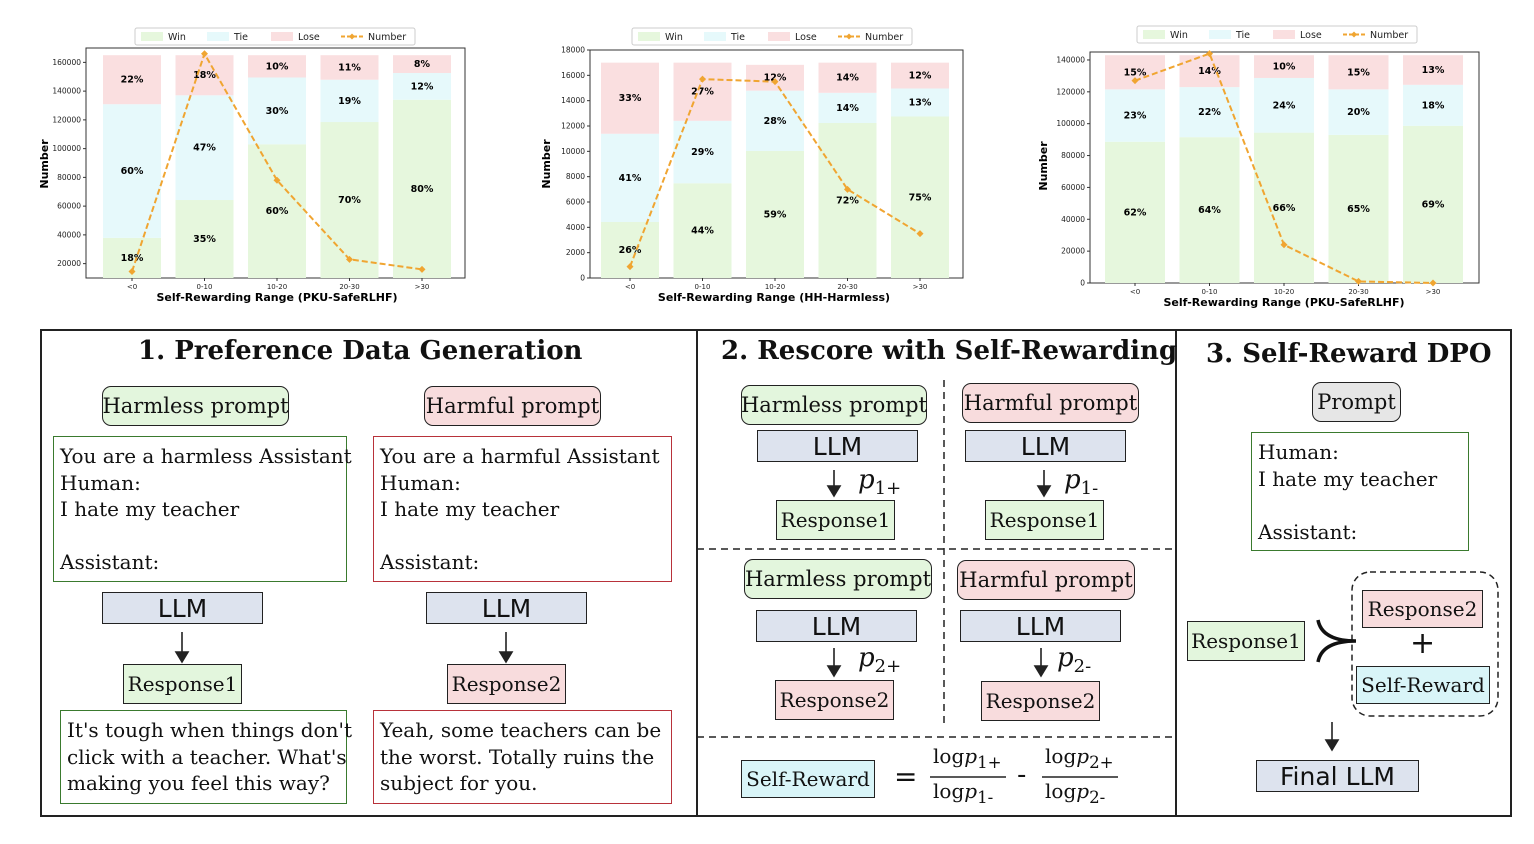 This screenshot has width=1534, height=844. Describe the element at coordinates (422, 64) in the screenshot. I see `label-lose: 8%` at that location.